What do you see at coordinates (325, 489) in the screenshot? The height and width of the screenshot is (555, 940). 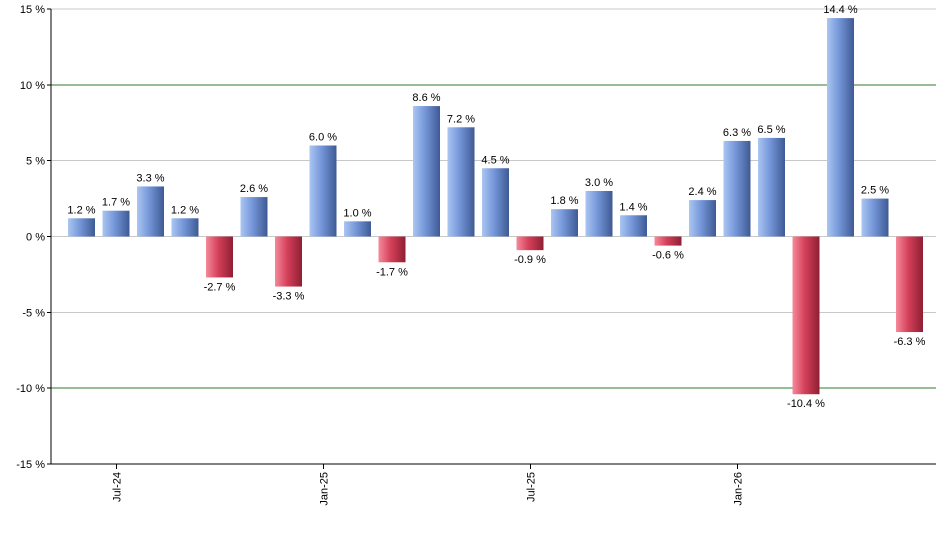 I see `x-tick-label: Jan-25` at bounding box center [325, 489].